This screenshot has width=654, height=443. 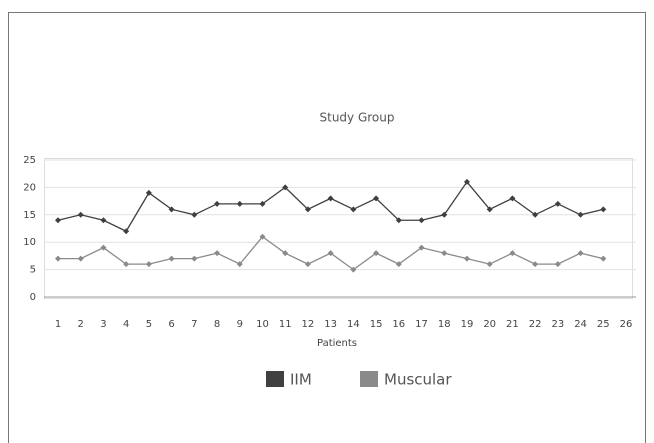 I want to click on y-tick-label: 5, so click(x=33, y=270).